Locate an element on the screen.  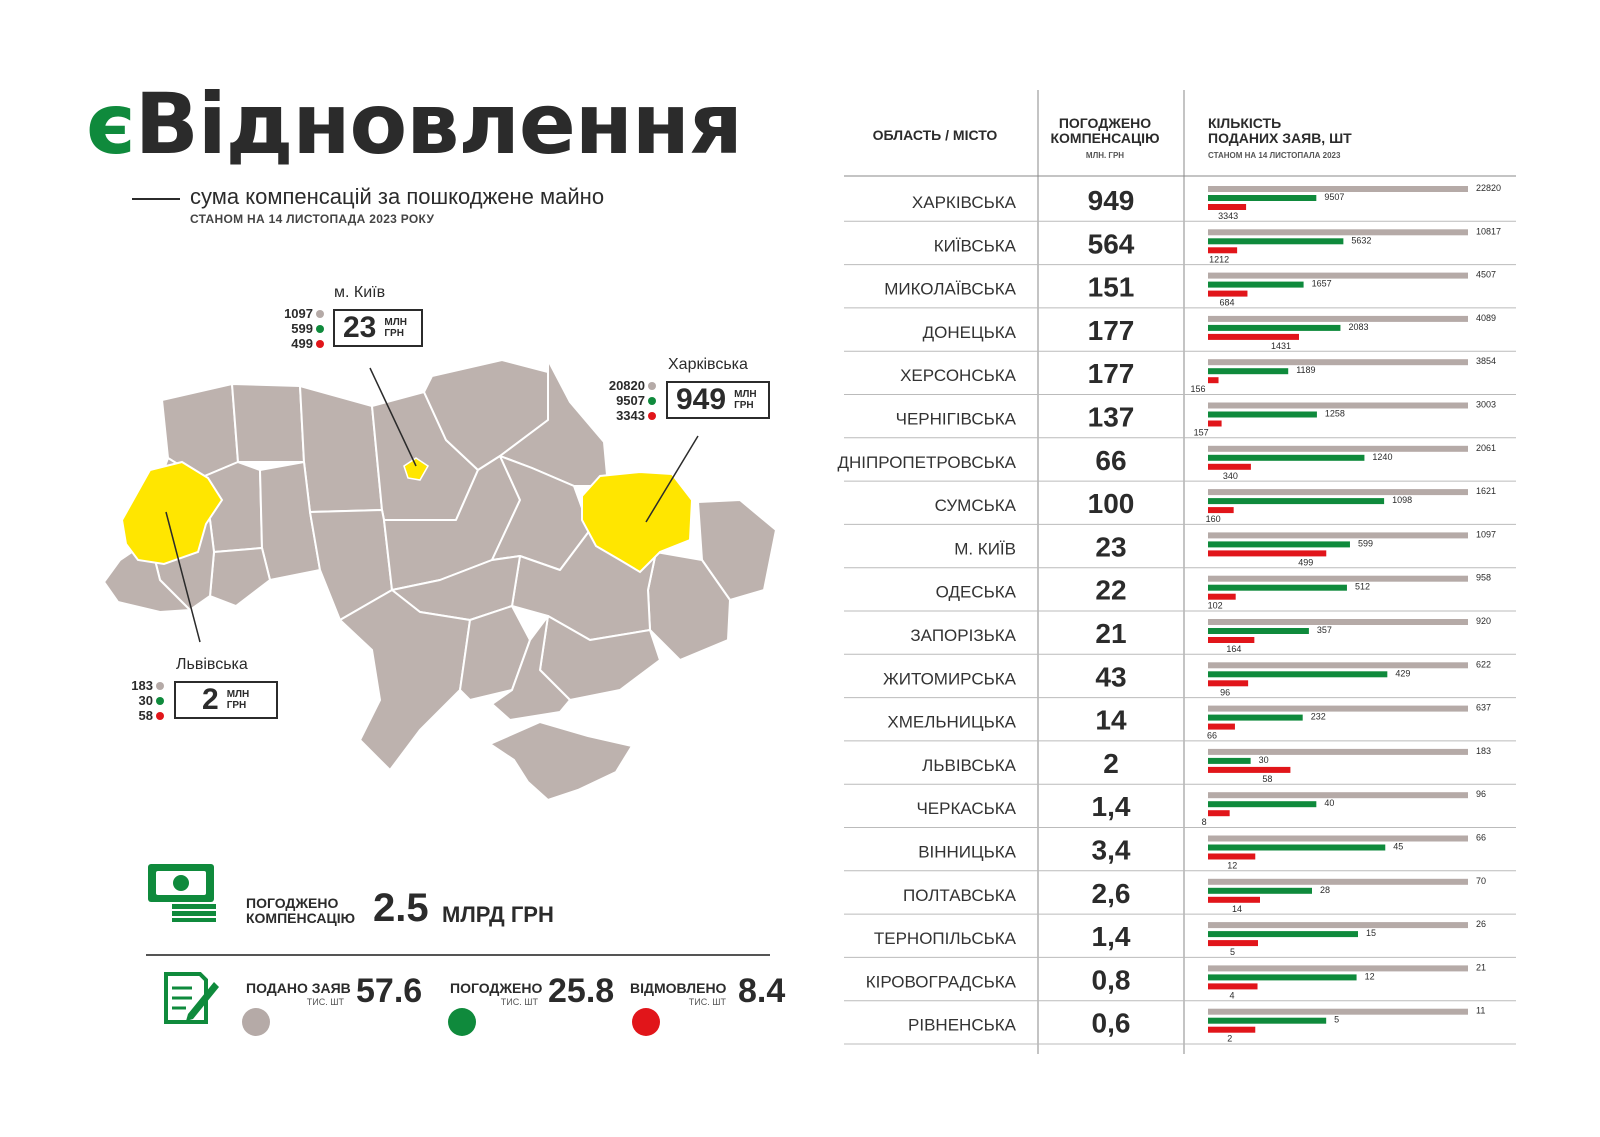
compensation-value: 151 is located at coordinates (1111, 287).